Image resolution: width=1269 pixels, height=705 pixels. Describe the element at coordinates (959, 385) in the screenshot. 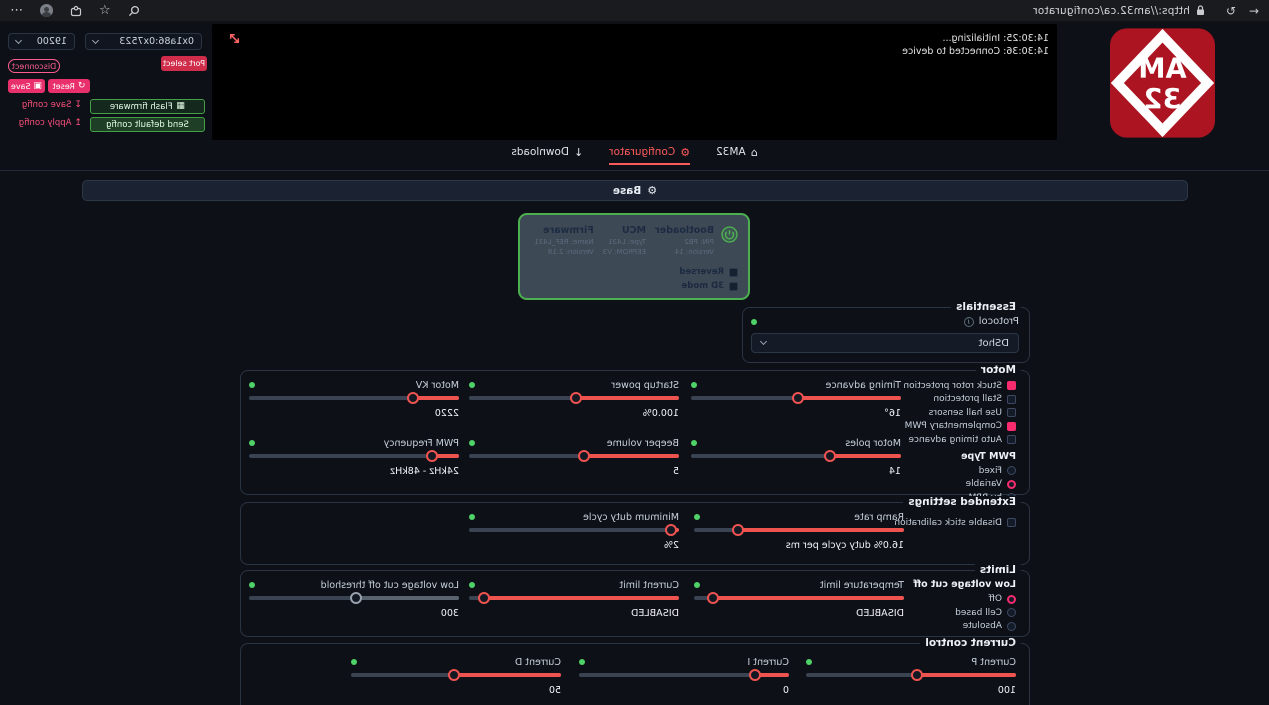

I see `checkbox-stuck-rotor-protection: Stuck rotor protection` at that location.